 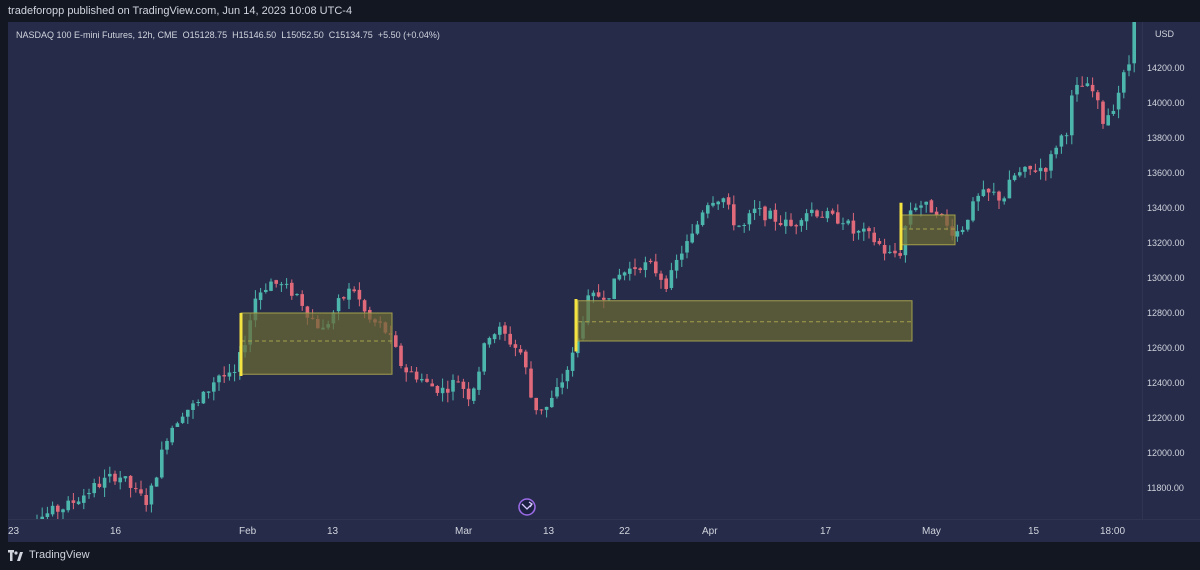 What do you see at coordinates (566, 531) in the screenshot?
I see `time-axis: 23 16 Feb 13 Mar 13 22 Apr 17 May 15 18:00` at bounding box center [566, 531].